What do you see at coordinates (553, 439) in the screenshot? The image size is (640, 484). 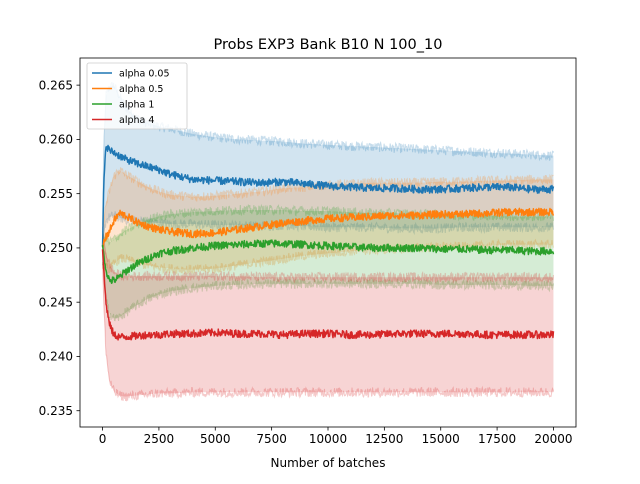 I see `x-tick-label: 20000` at bounding box center [553, 439].